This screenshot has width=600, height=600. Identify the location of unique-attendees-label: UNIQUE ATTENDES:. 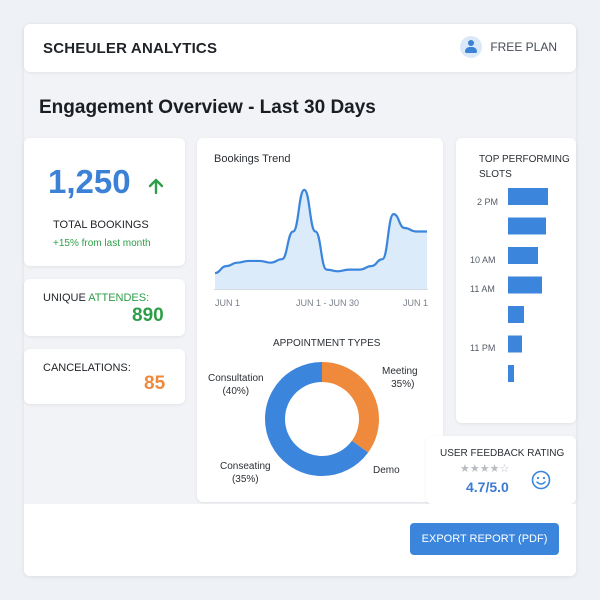
(96, 298).